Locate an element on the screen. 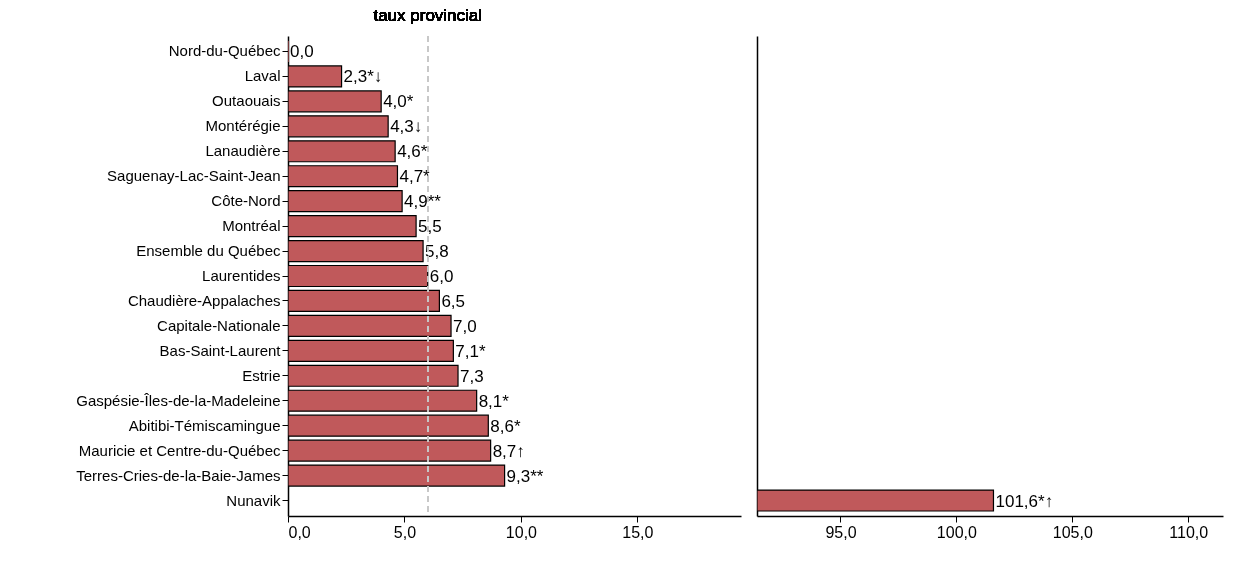 Image resolution: width=1233 pixels, height=563 pixels. data-label: 6,5 is located at coordinates (453, 301).